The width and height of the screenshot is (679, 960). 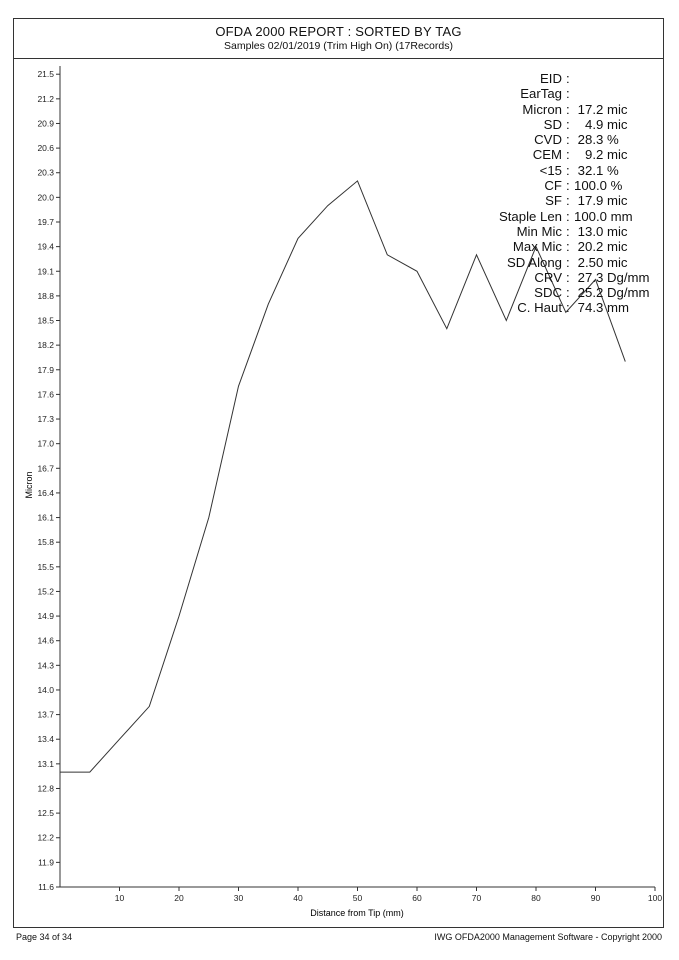 I want to click on y-tick-label: 13.7, so click(x=45, y=715).